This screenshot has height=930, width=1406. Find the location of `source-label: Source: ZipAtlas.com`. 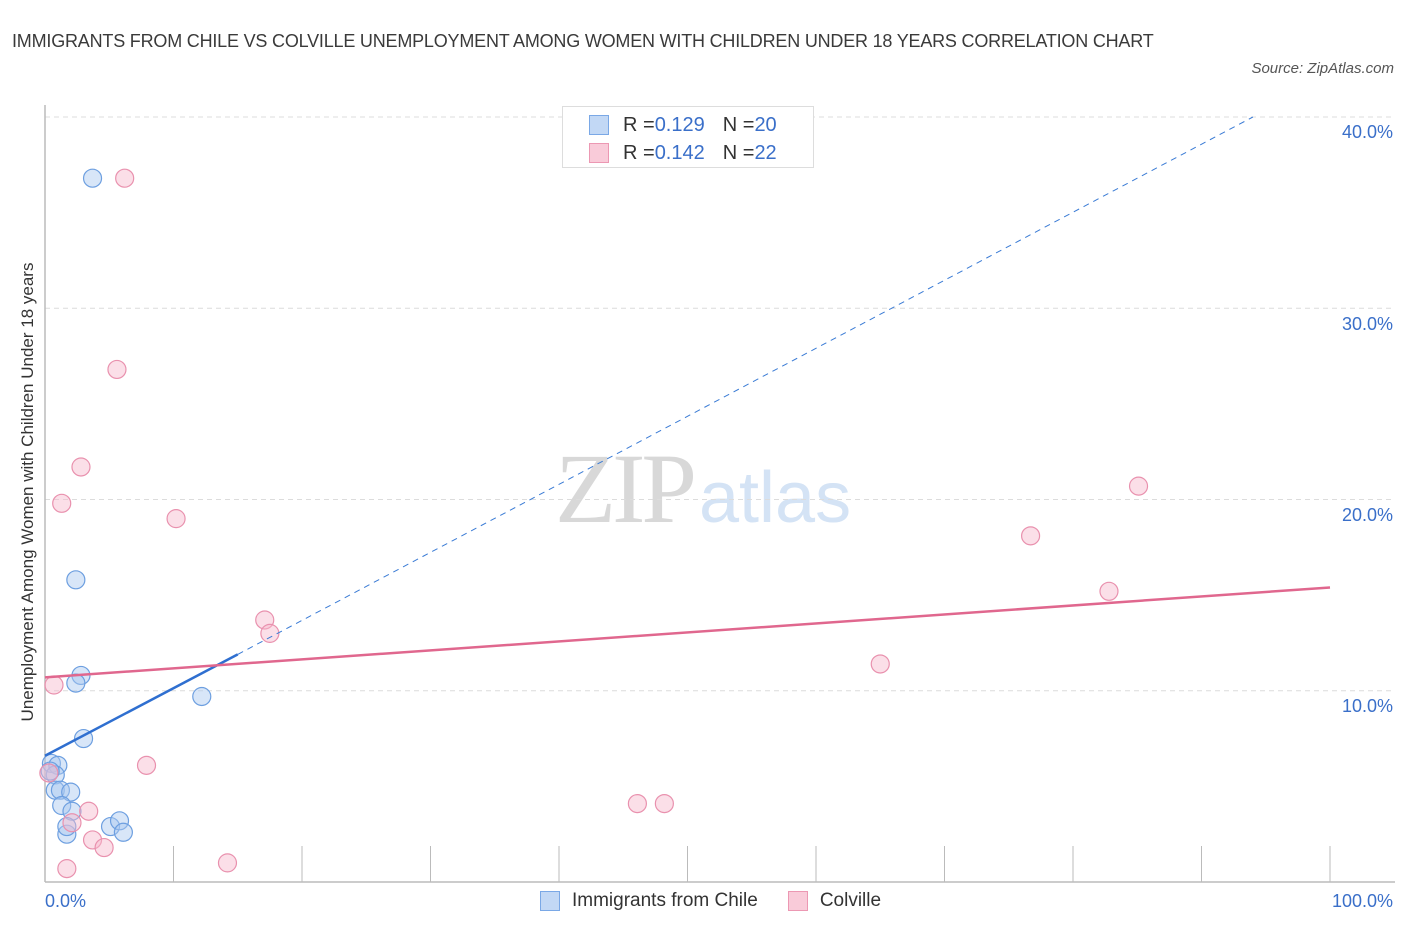

source-label: Source: ZipAtlas.com is located at coordinates (1322, 68).